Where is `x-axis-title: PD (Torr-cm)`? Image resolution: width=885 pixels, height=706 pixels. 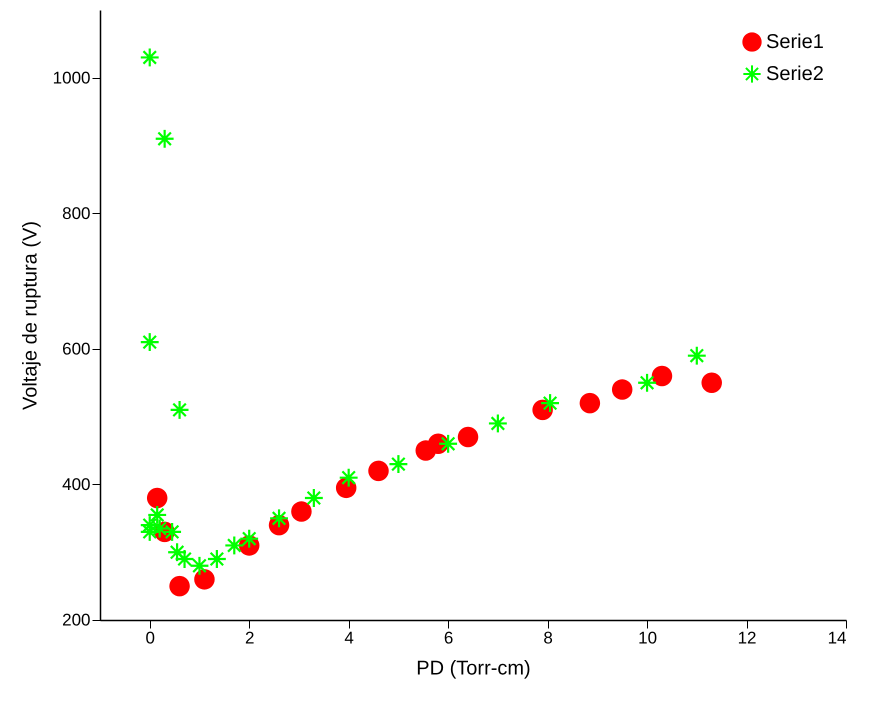
x-axis-title: PD (Torr-cm) is located at coordinates (473, 669).